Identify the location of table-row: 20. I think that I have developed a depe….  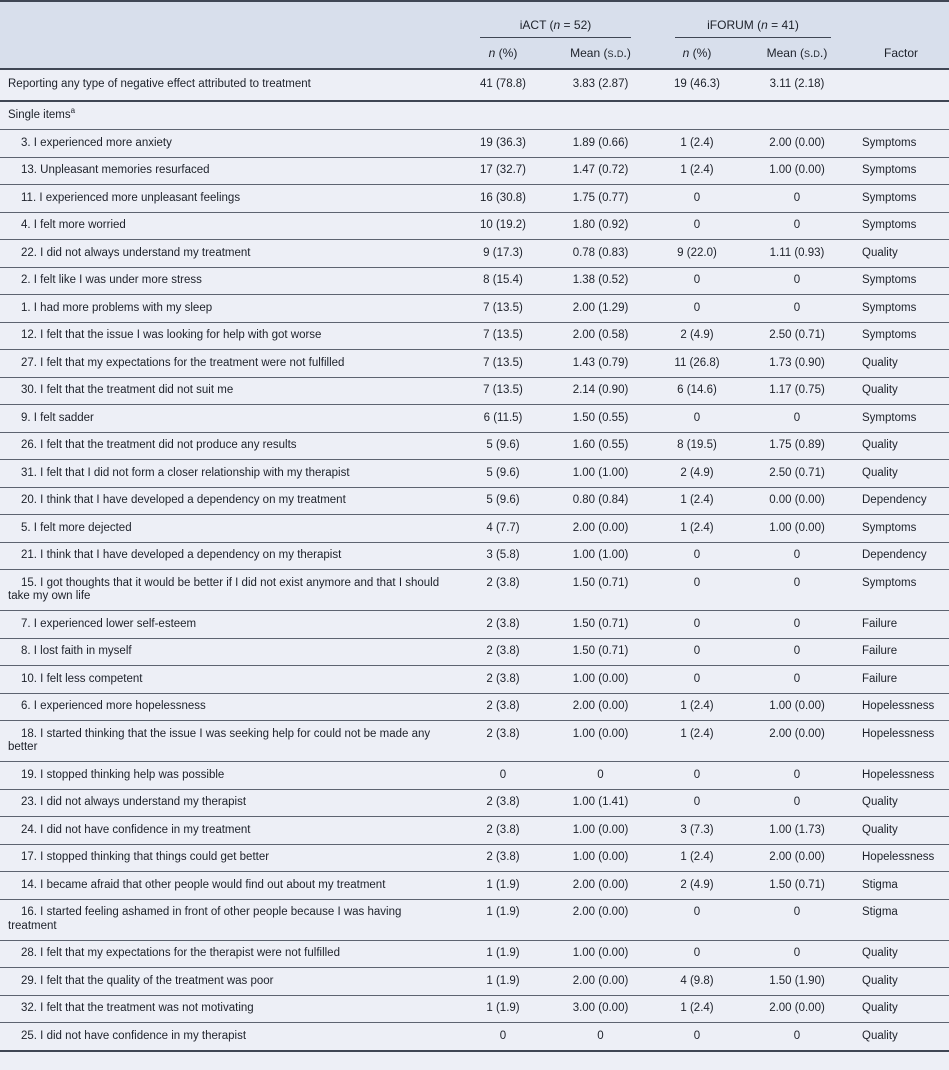
(474, 501).